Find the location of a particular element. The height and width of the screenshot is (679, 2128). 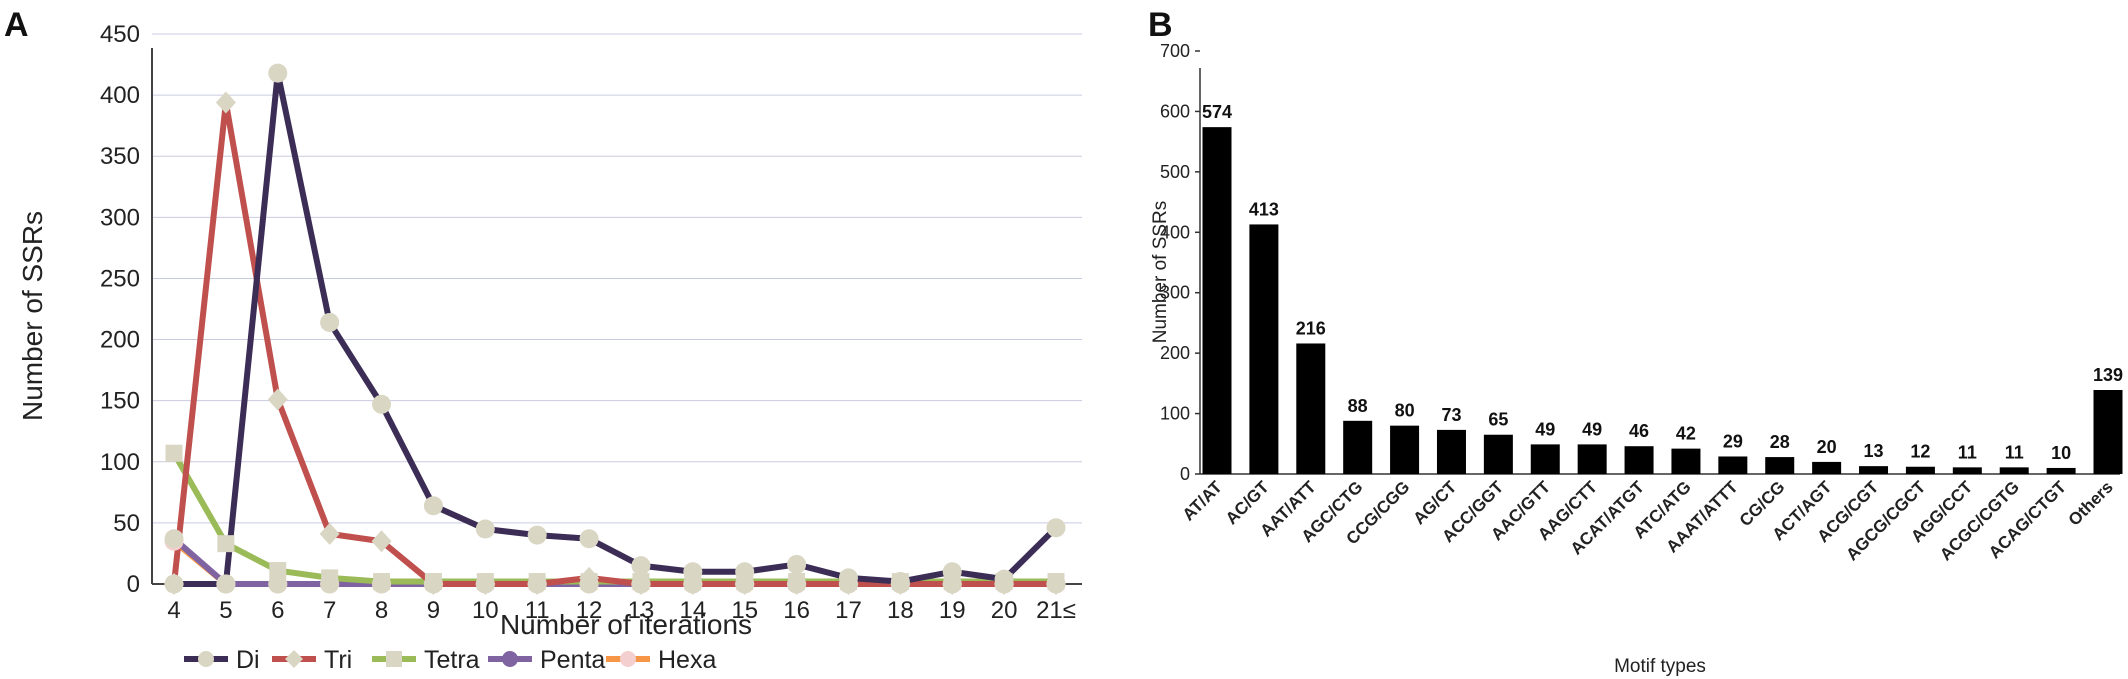

bar-value-label: 73 is located at coordinates (1451, 415).